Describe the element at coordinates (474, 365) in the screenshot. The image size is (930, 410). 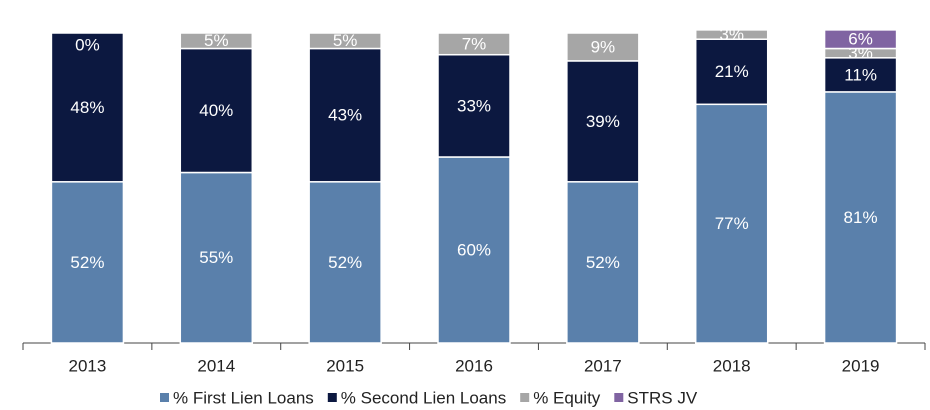
I see `x-tick-label: 2016` at that location.